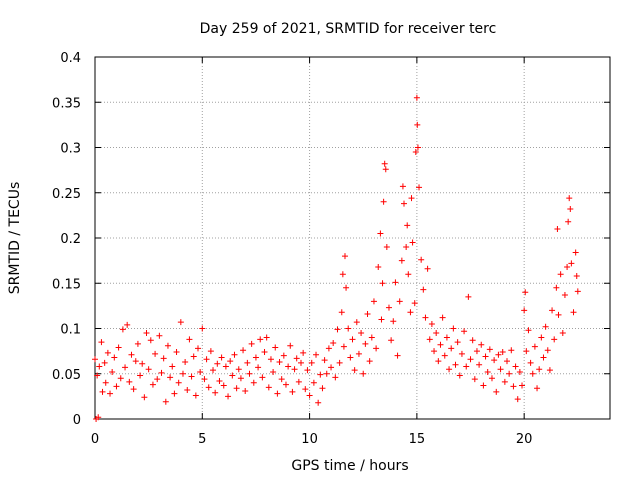  What do you see at coordinates (349, 466) in the screenshot?
I see `x-axis-label: GPS time / hours` at bounding box center [349, 466].